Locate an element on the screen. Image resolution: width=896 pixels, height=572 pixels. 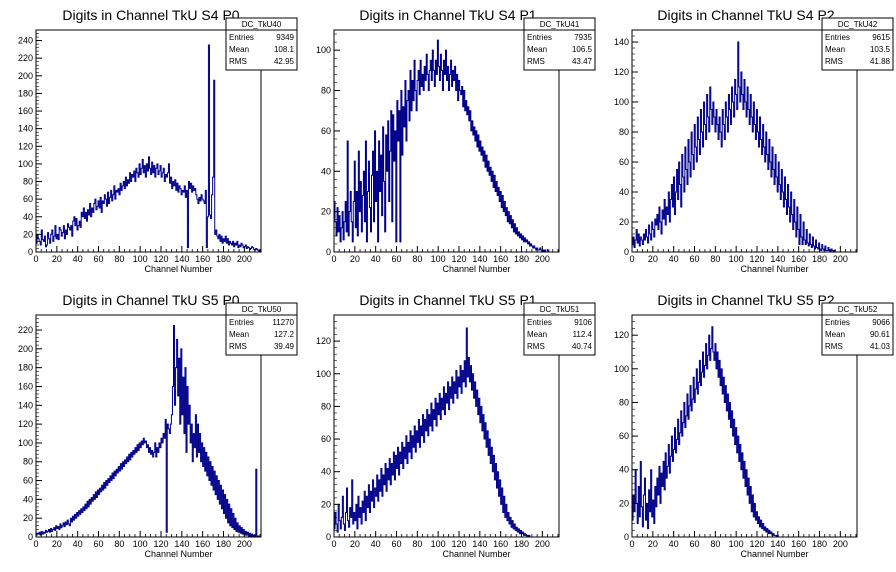
stats-rms-value: 40.74 is located at coordinates (582, 346).